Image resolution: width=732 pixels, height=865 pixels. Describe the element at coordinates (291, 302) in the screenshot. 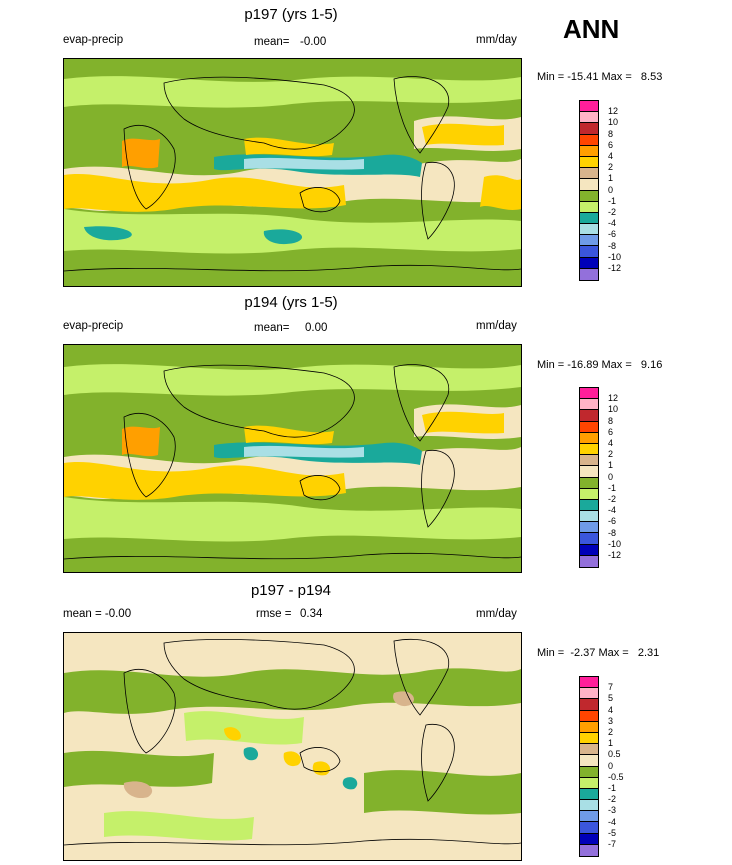

I see `panel-2-title: p194 (yrs 1-5)` at that location.